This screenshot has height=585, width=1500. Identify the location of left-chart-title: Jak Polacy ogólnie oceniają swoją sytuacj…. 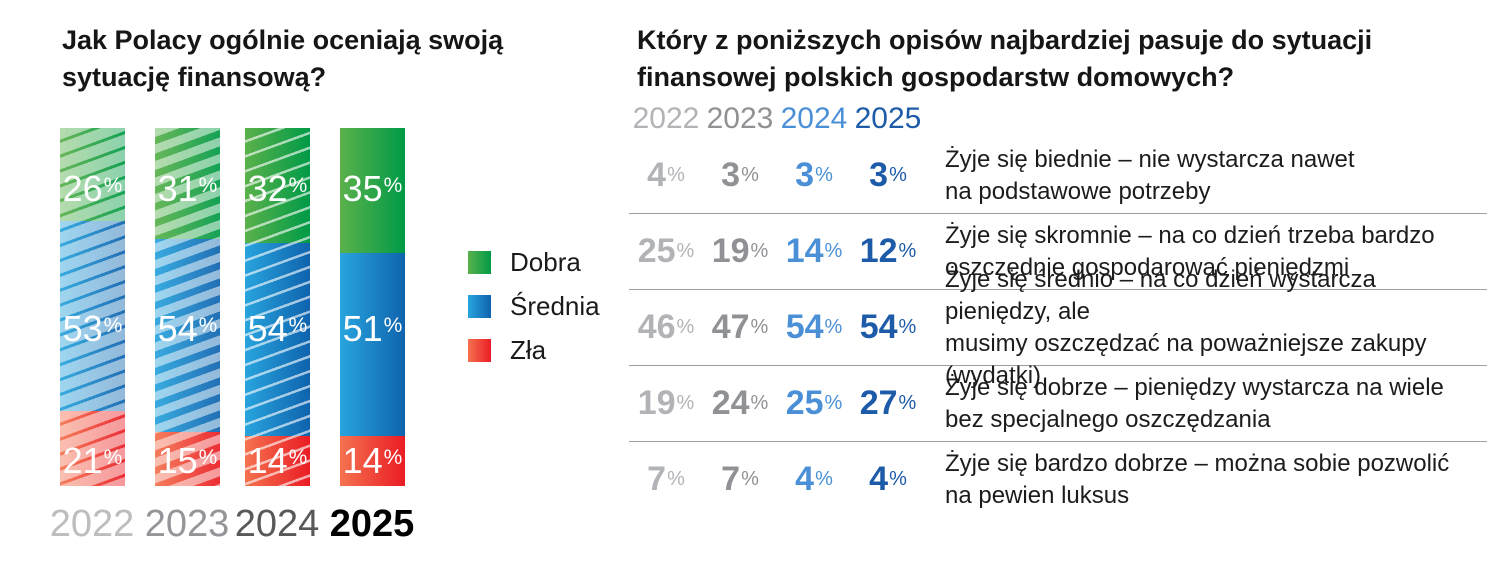
(302, 59).